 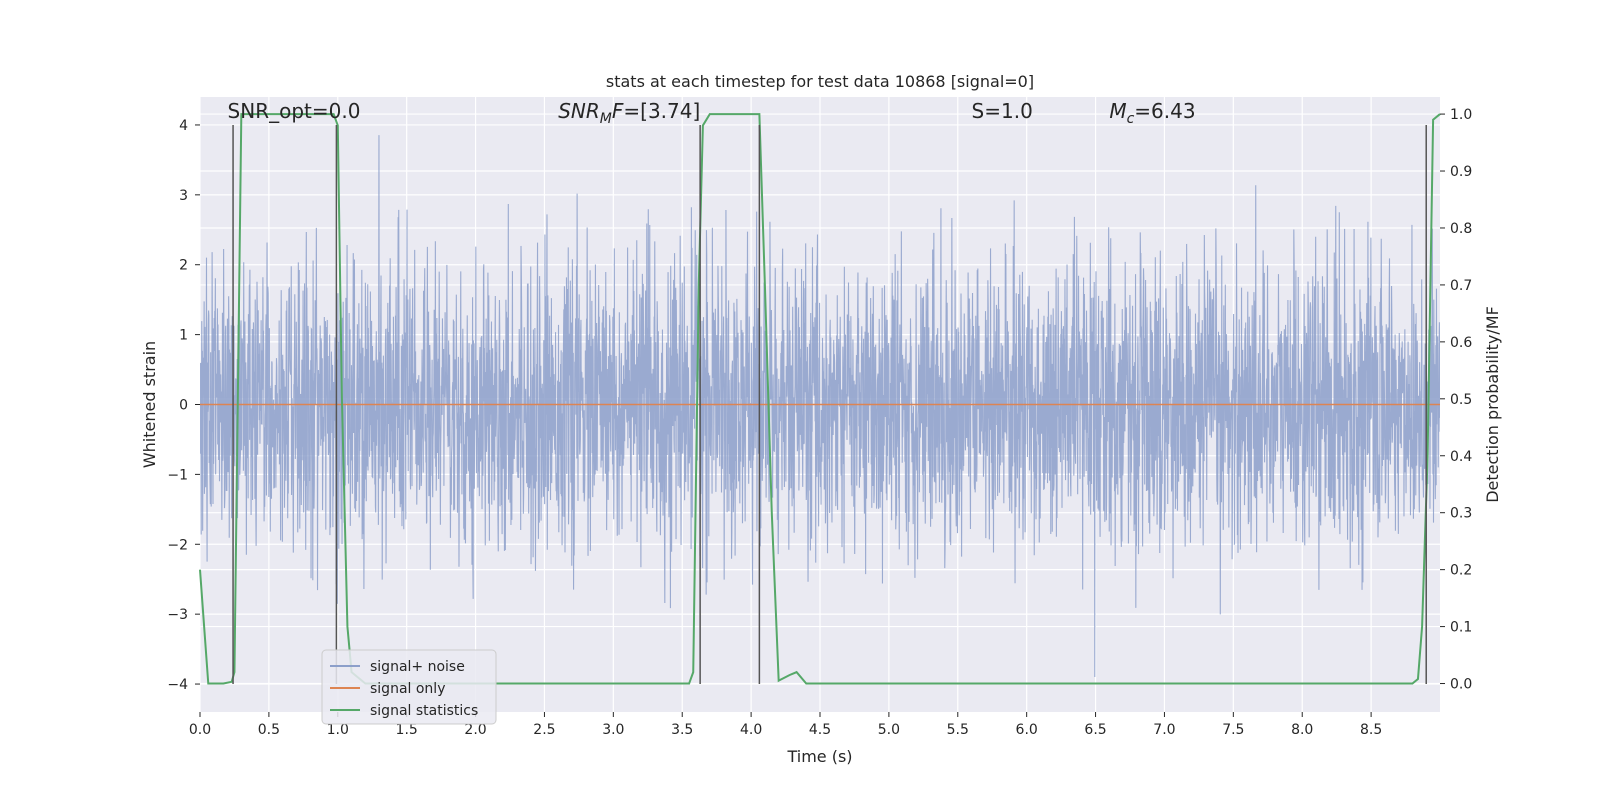 I want to click on y-tick-label-right: 1.0, so click(x=1461, y=115).